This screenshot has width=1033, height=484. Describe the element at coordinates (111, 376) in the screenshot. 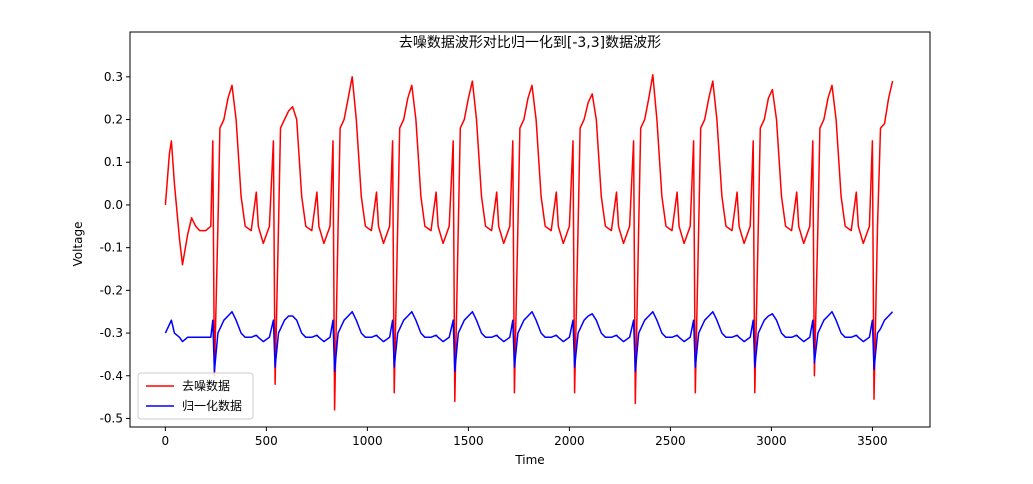

I see `y-tick-label: -0.4` at that location.